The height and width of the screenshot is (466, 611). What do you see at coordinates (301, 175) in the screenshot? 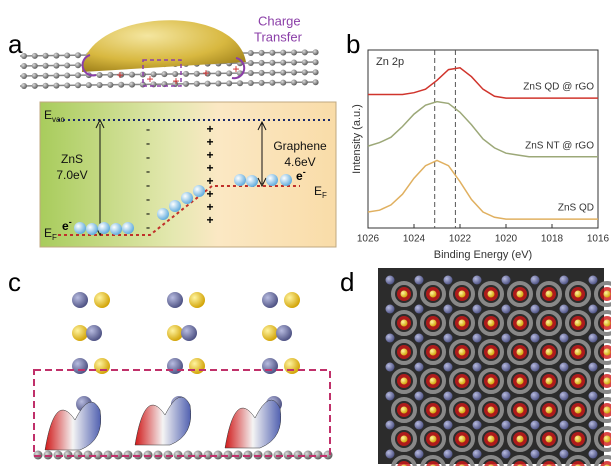
I see `annotation: e-` at bounding box center [301, 175].